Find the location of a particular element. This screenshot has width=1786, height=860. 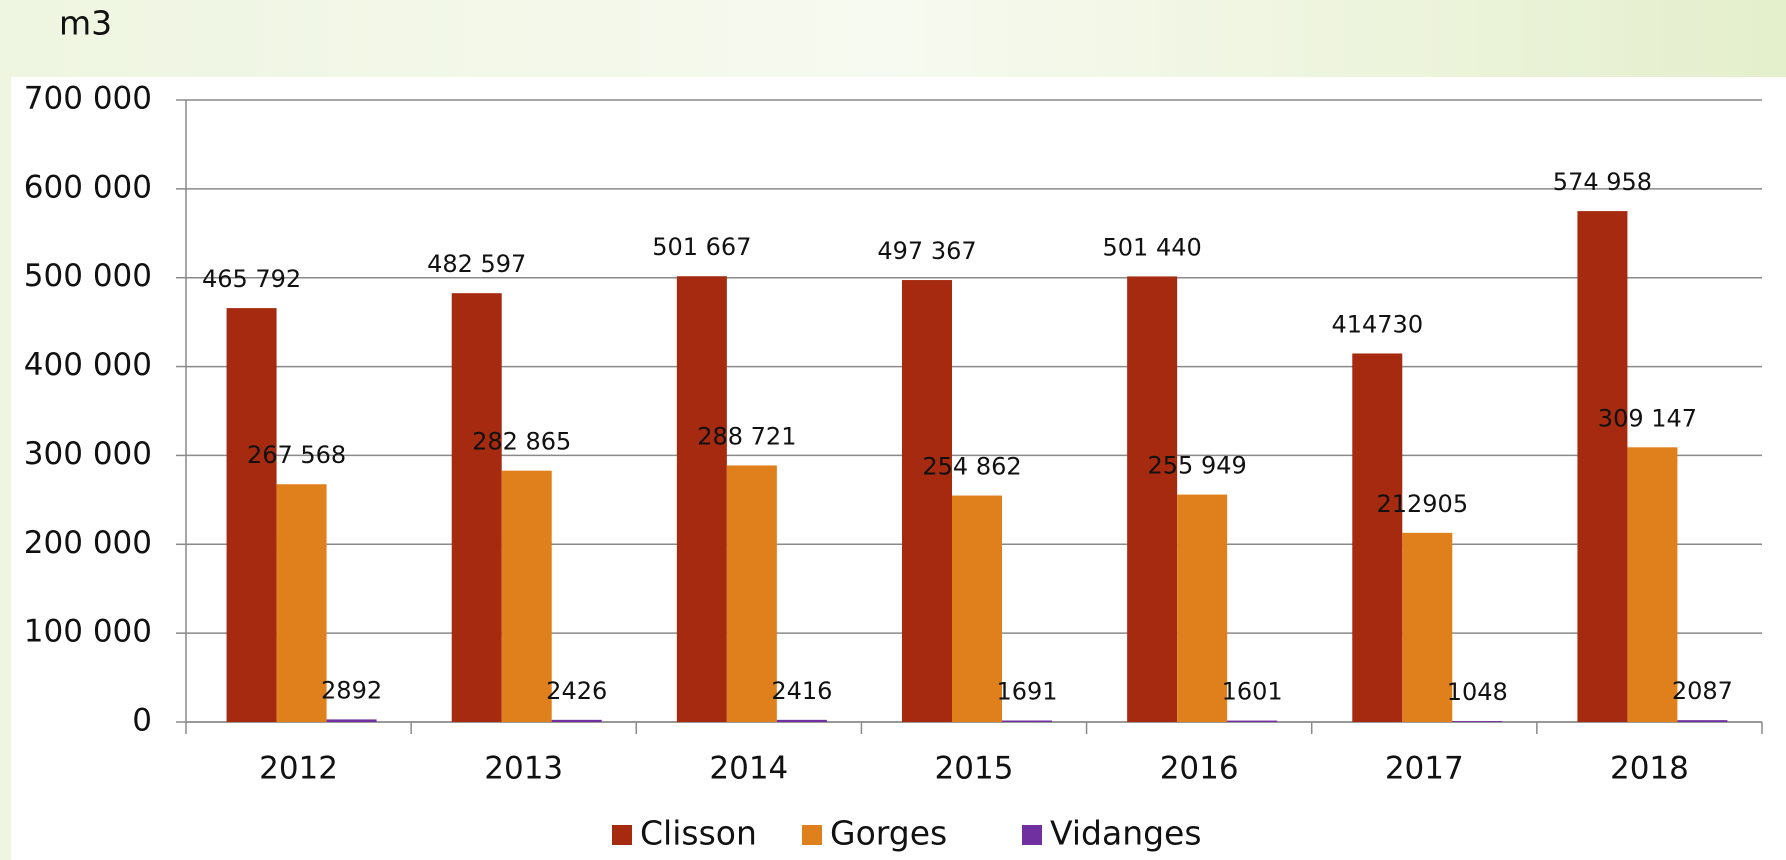

data-label: 1601 is located at coordinates (1252, 692).